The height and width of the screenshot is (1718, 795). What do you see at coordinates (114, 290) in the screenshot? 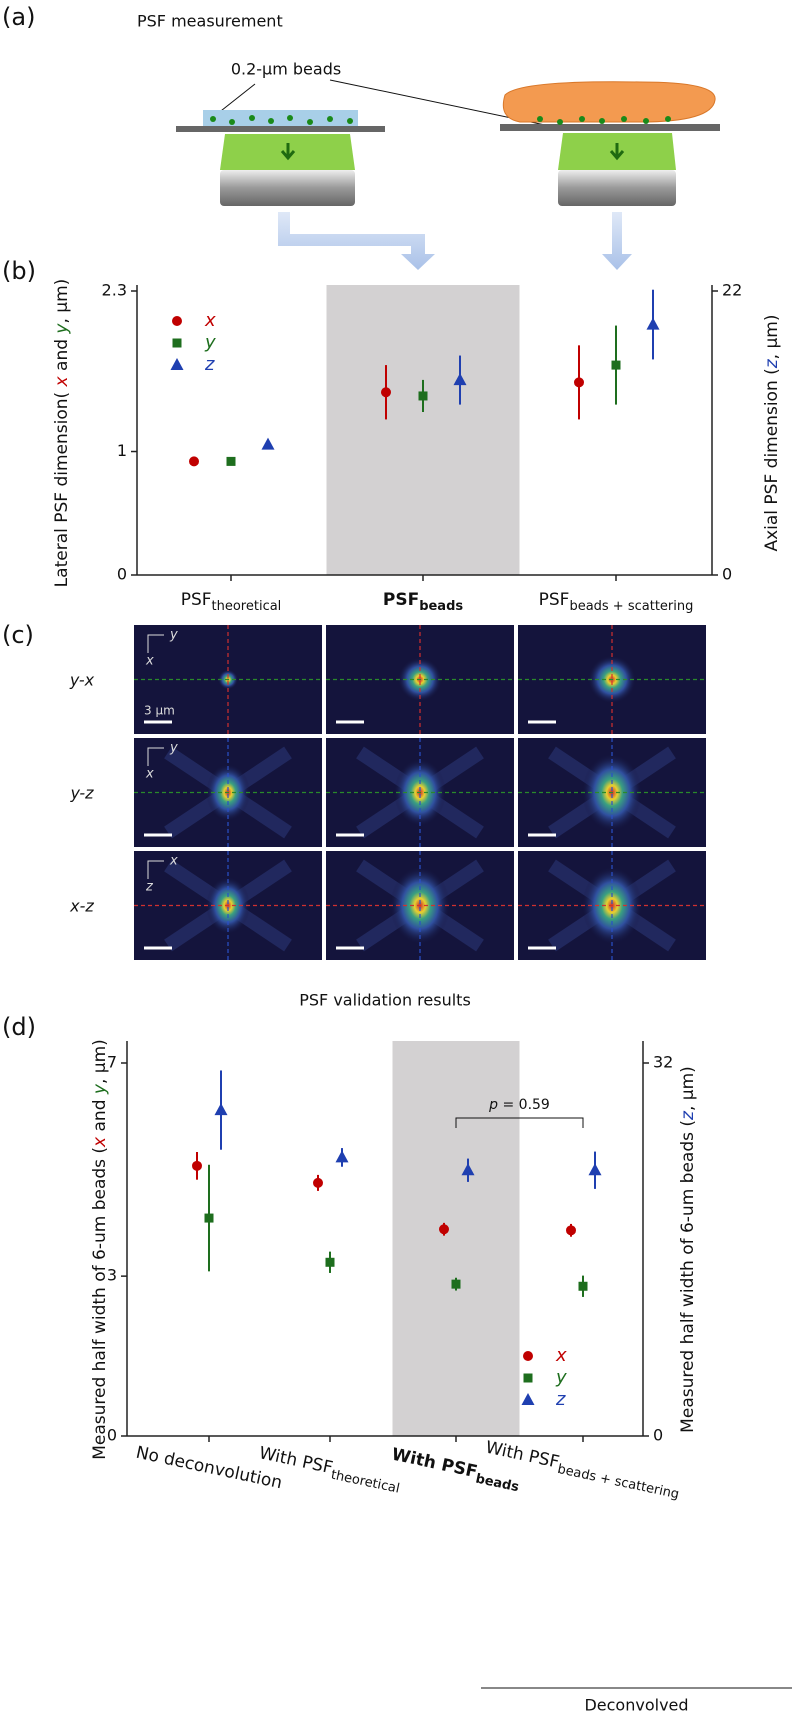
I see `y-tick-label: 2.3` at bounding box center [114, 290].